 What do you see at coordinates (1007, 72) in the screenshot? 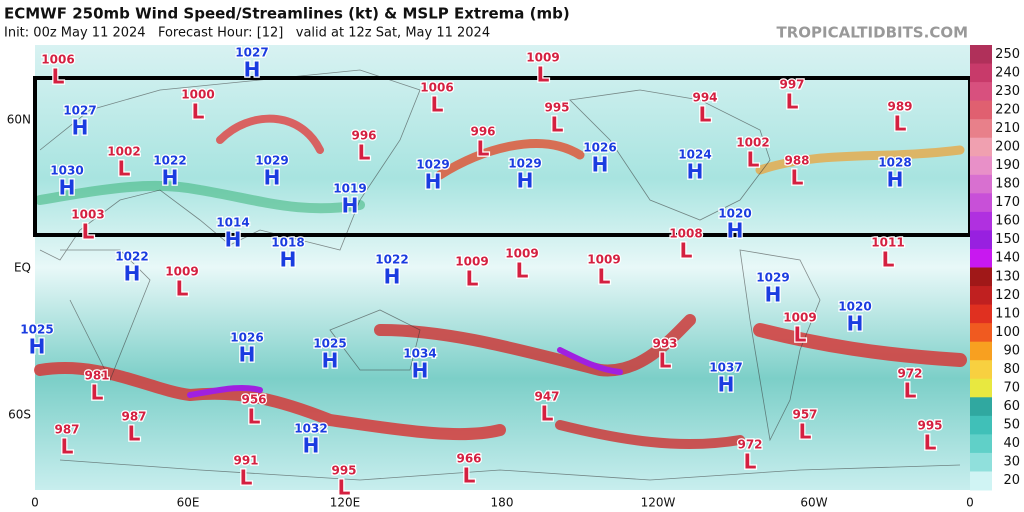
I see `colorbar-label: 240` at bounding box center [1007, 72].